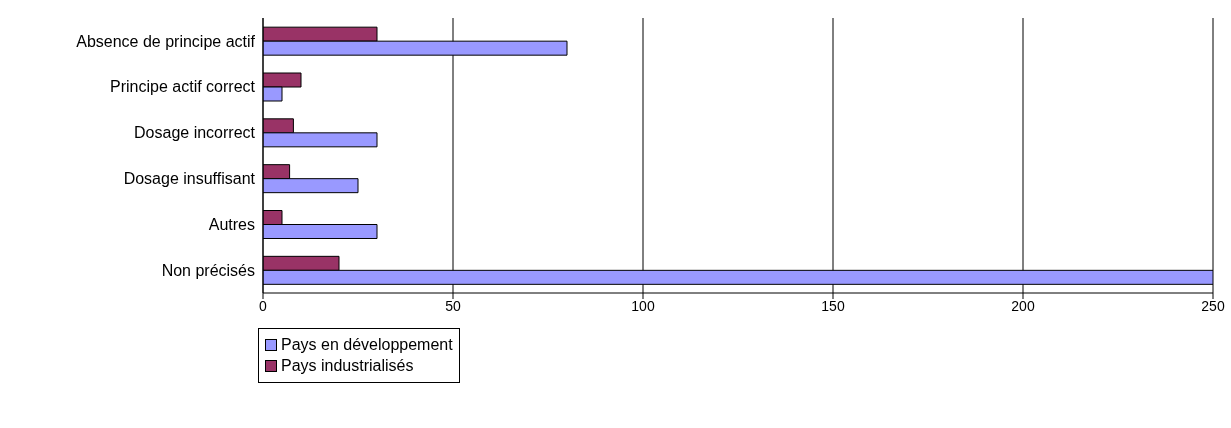 The width and height of the screenshot is (1231, 428). Describe the element at coordinates (1023, 305) in the screenshot. I see `x-tick-label: 200` at that location.